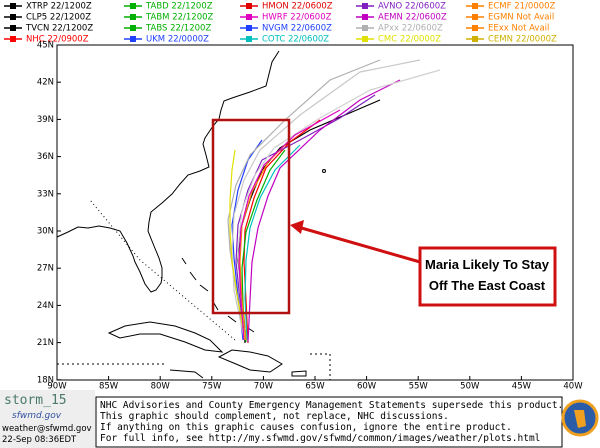  I want to click on logo-florida, so click(580, 419).